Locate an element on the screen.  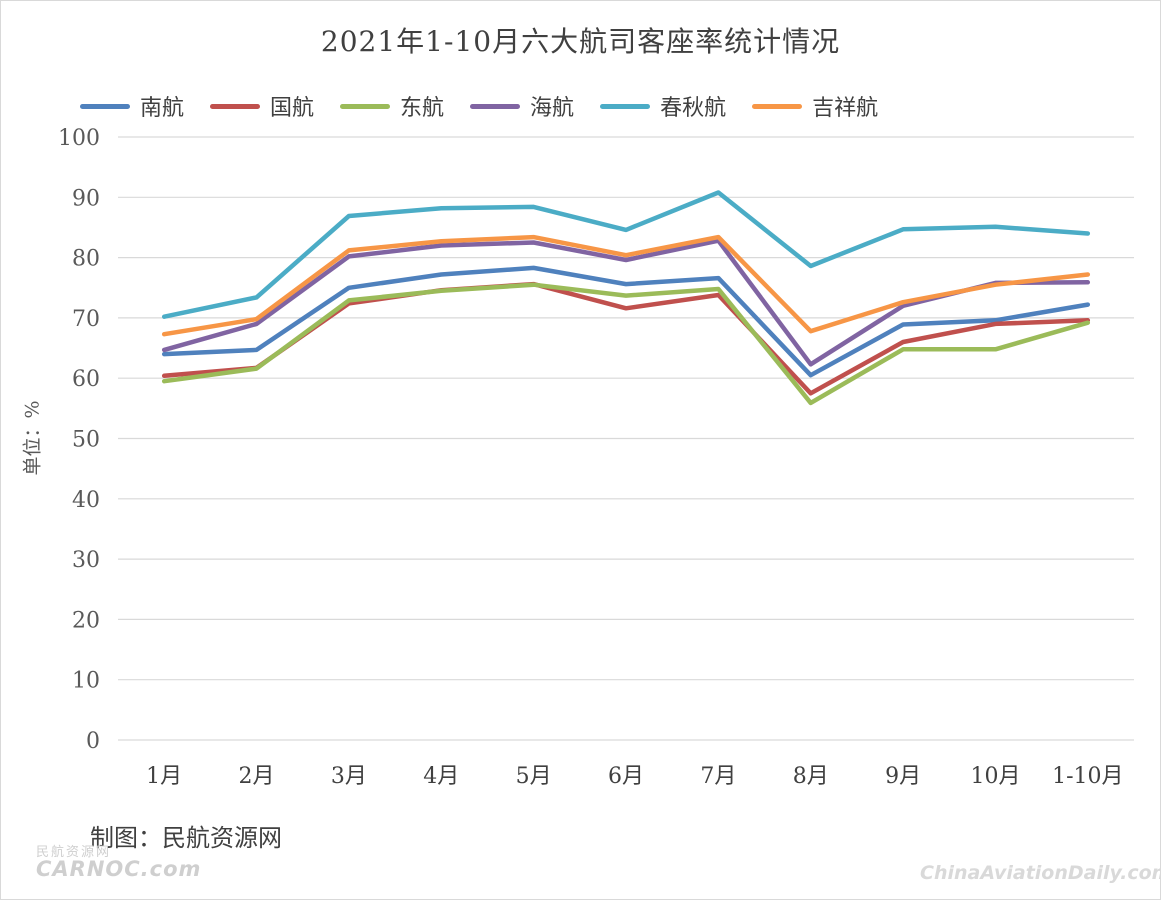
y-tick-label: 100 is located at coordinates (79, 138).